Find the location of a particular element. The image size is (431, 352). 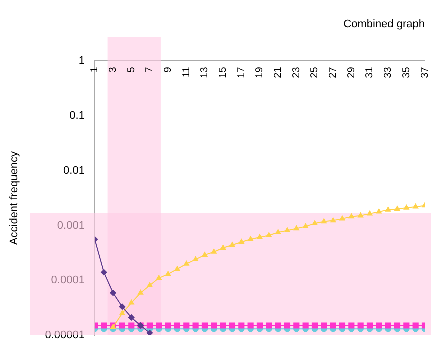

x-tick-label: 1 is located at coordinates (95, 69).